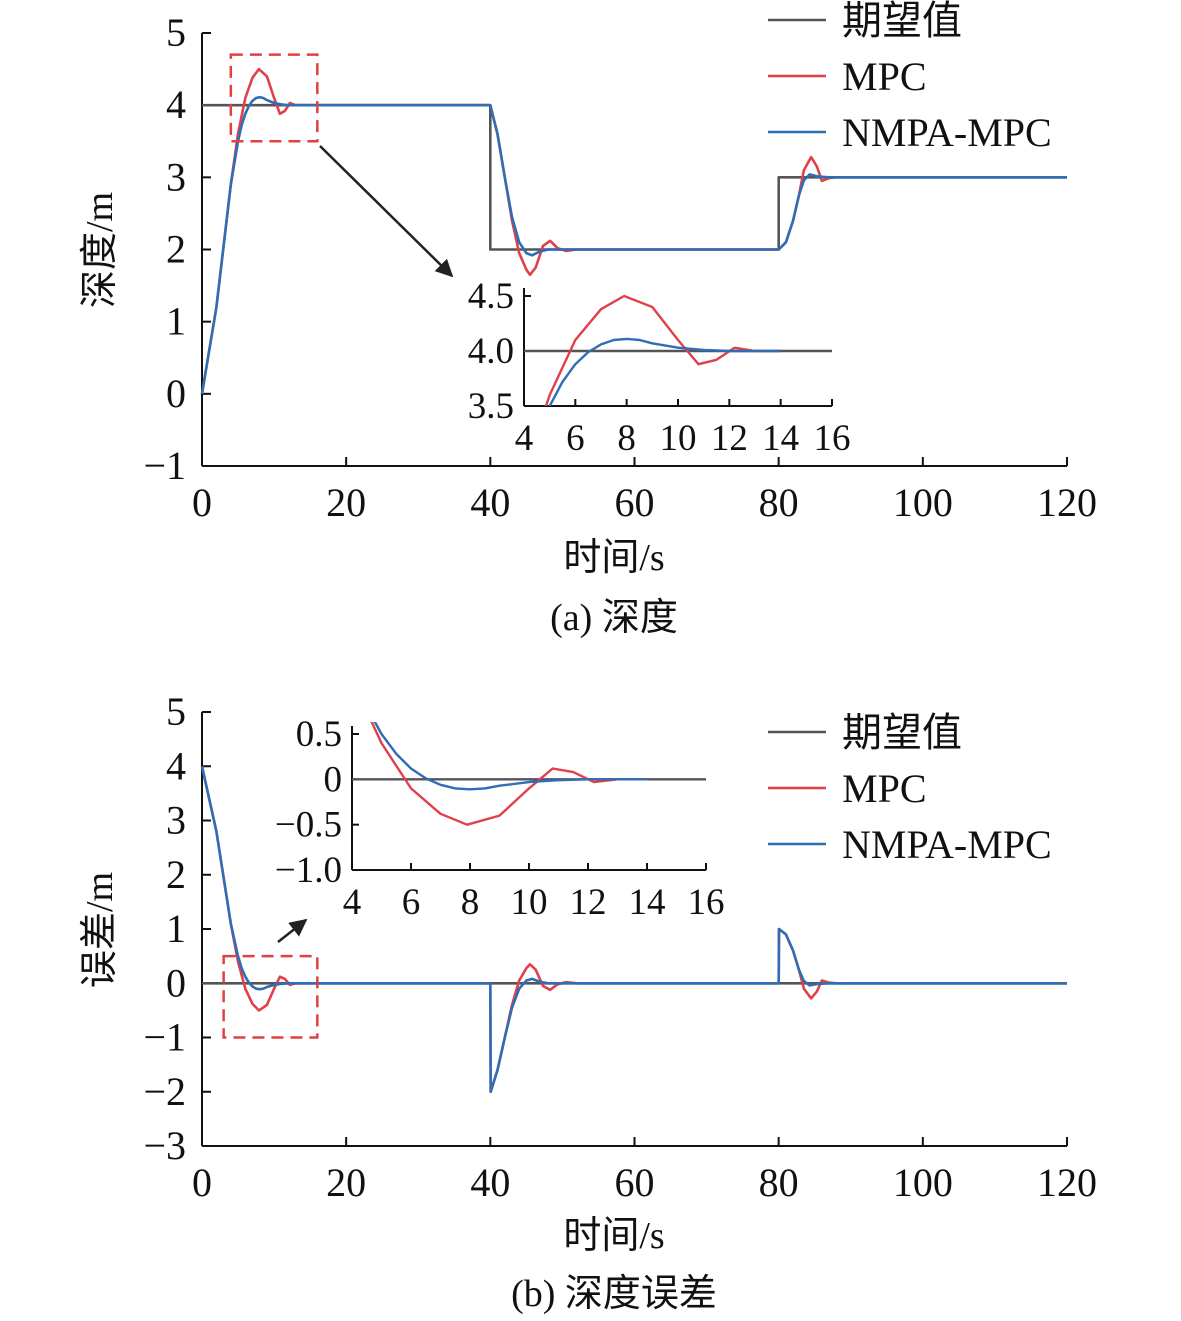  I want to click on panel-b-xlabel: 时间/s, so click(613, 1236).